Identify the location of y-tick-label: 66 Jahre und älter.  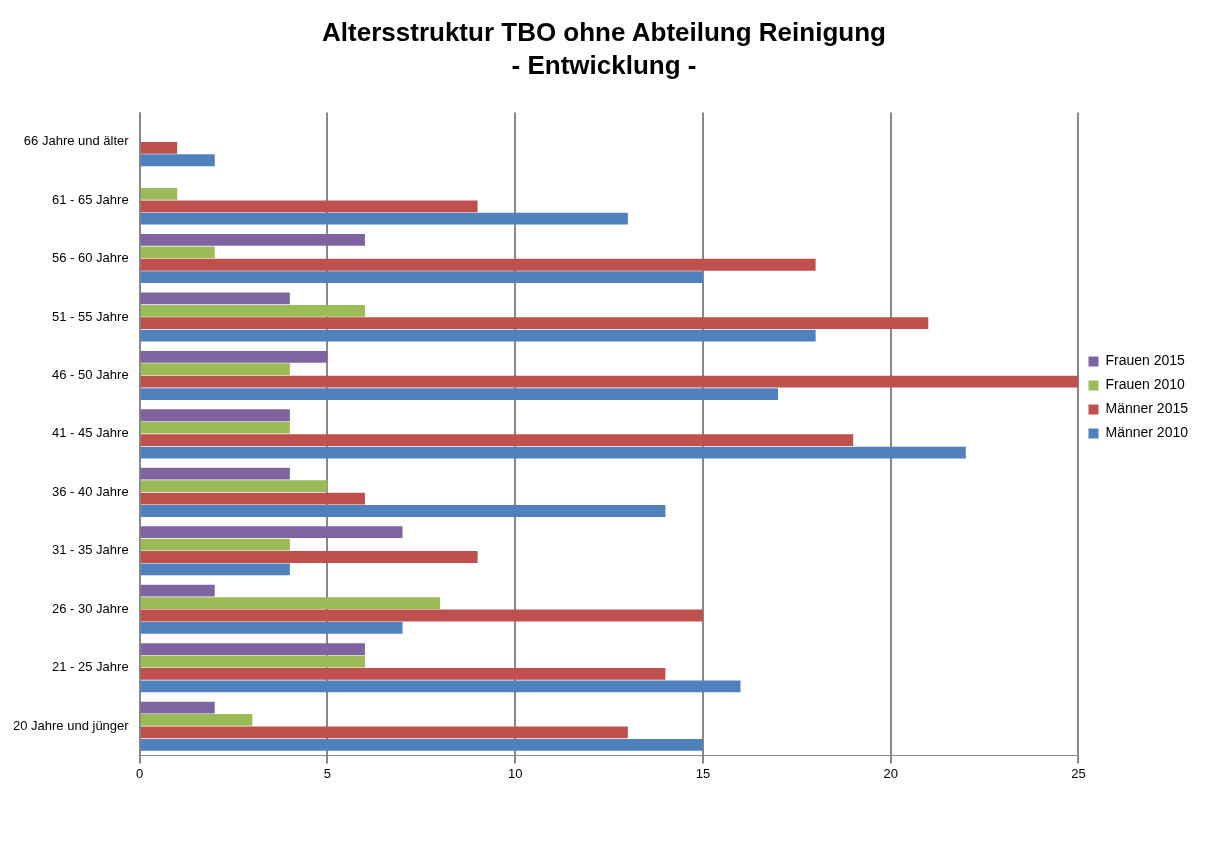
(76, 141).